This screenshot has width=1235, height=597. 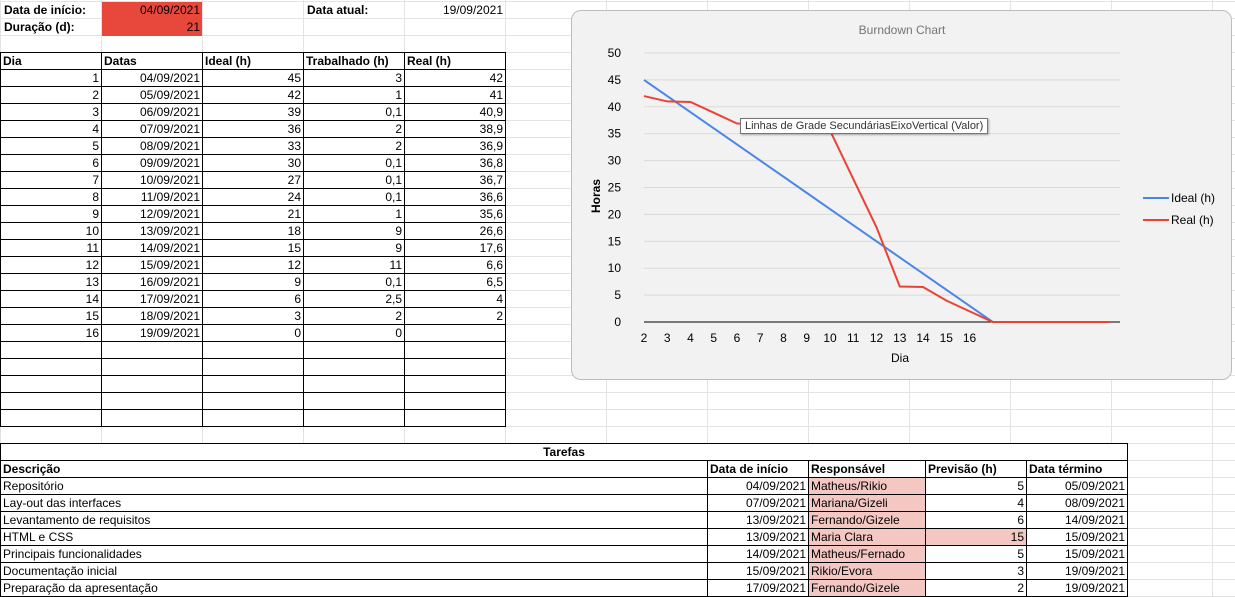 I want to click on task-cell: Levantamento de requisitos, so click(x=354, y=520).